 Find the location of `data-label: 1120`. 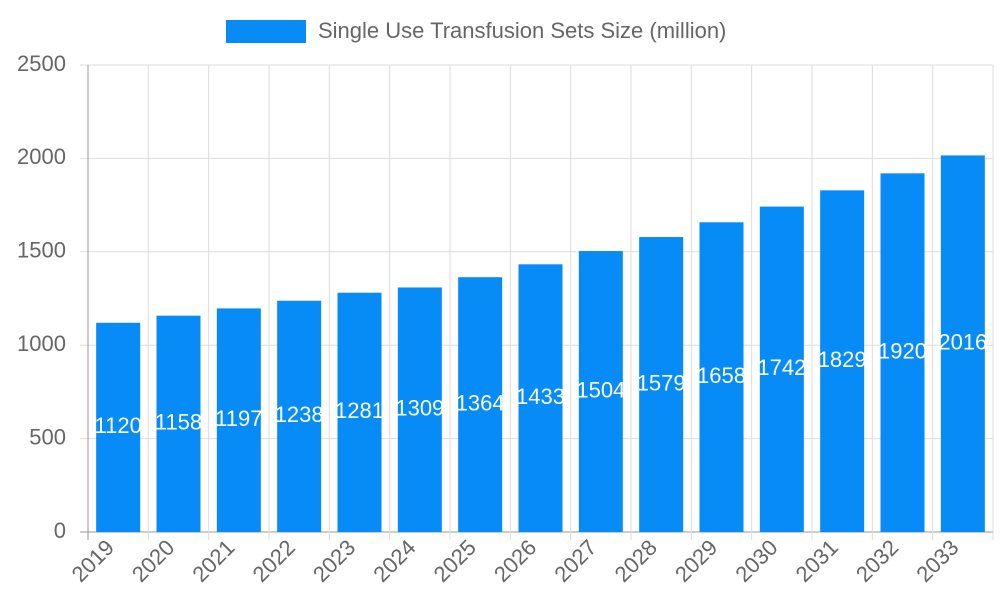

data-label: 1120 is located at coordinates (118, 425).